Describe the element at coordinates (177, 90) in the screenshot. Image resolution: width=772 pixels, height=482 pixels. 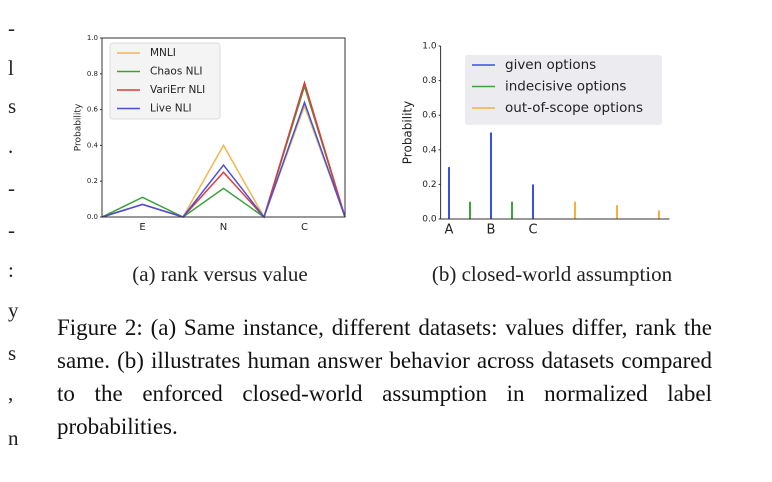
I see `legend-label: VariErr NLI` at that location.